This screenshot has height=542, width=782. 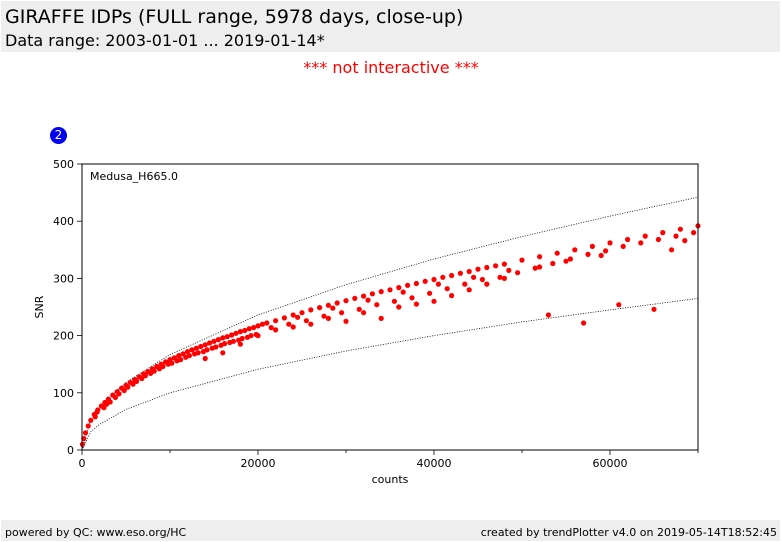 I want to click on data-range-subtitle: Data range: 2003-01-01 ... 2019-01-14*, so click(x=165, y=40).